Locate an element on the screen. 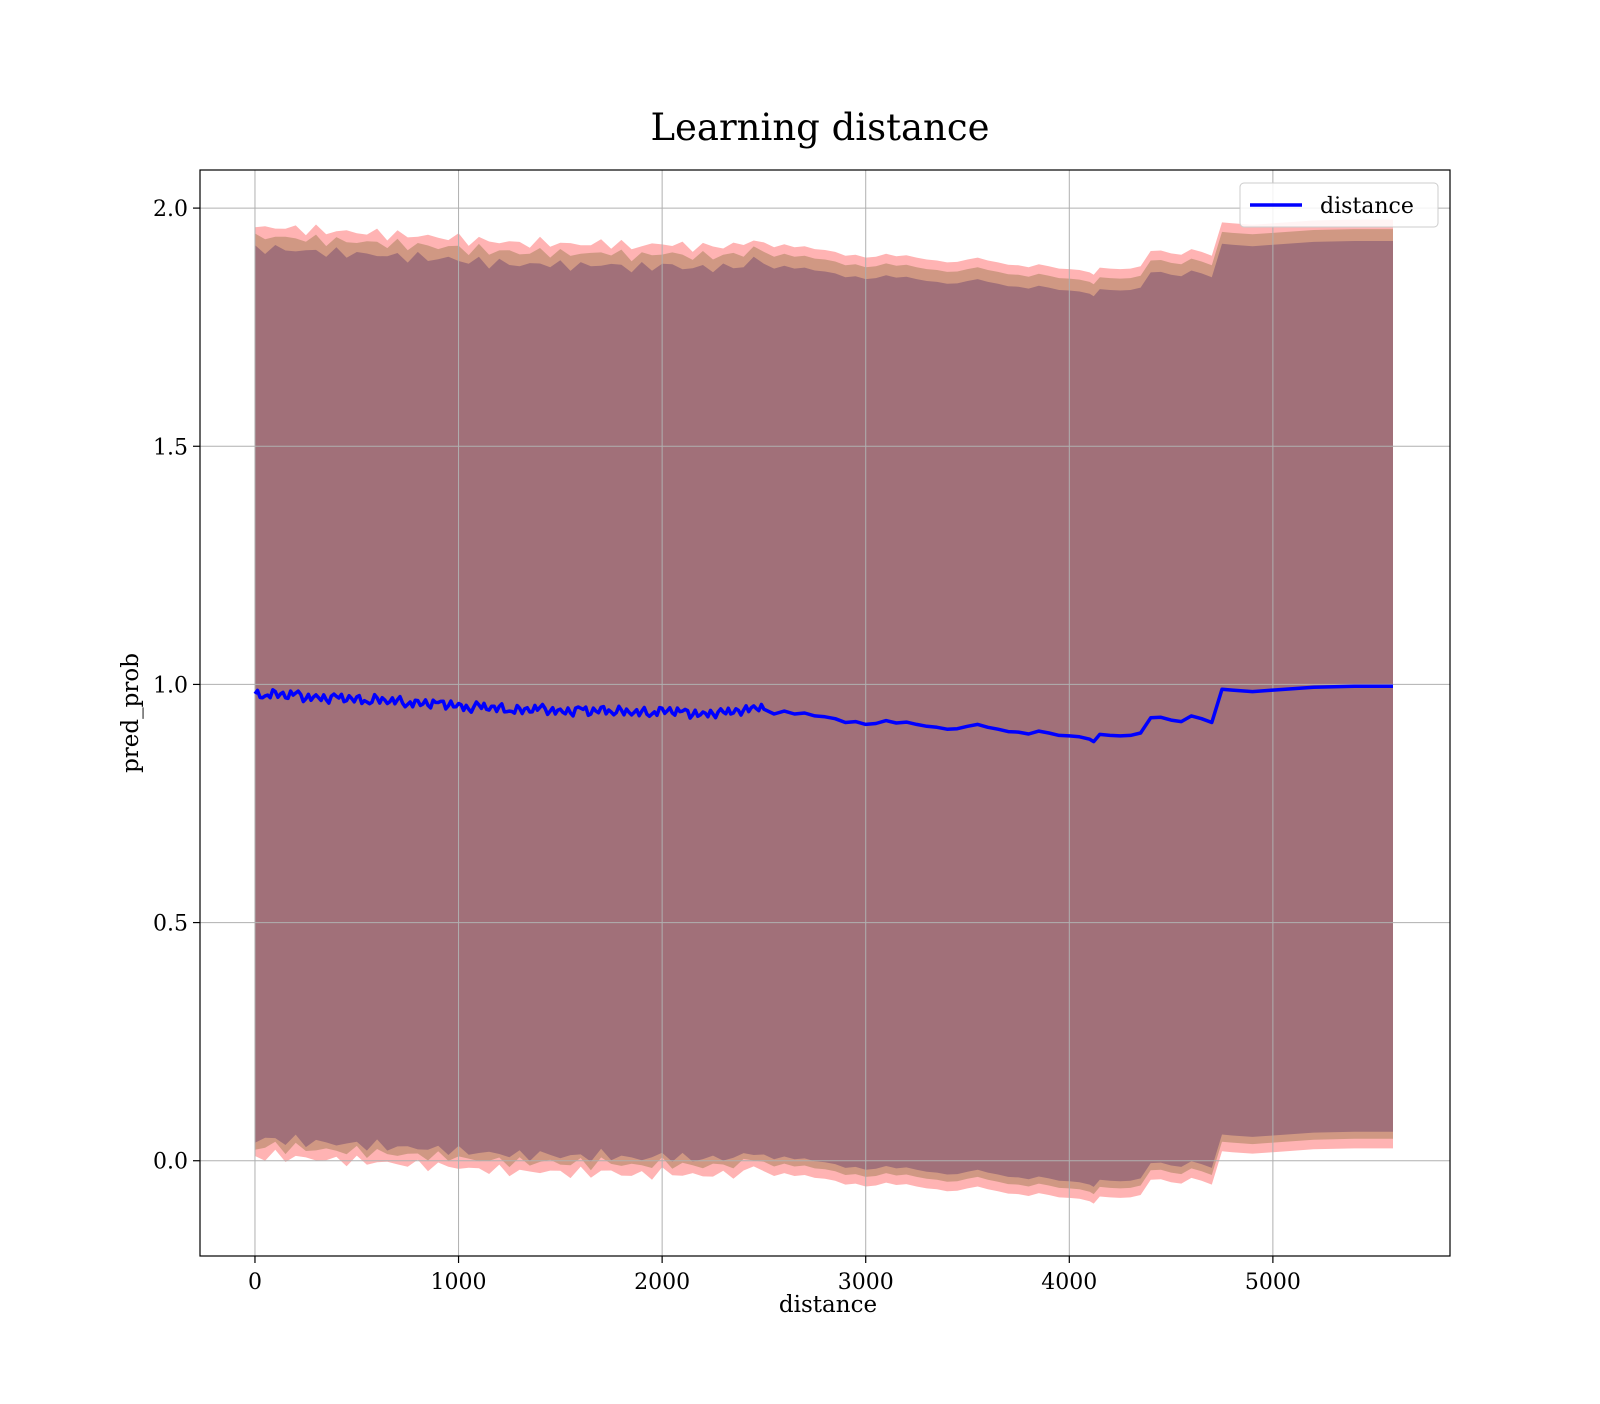 This screenshot has width=1600, height=1404. x-tick-label-2: 2000 is located at coordinates (662, 1282).